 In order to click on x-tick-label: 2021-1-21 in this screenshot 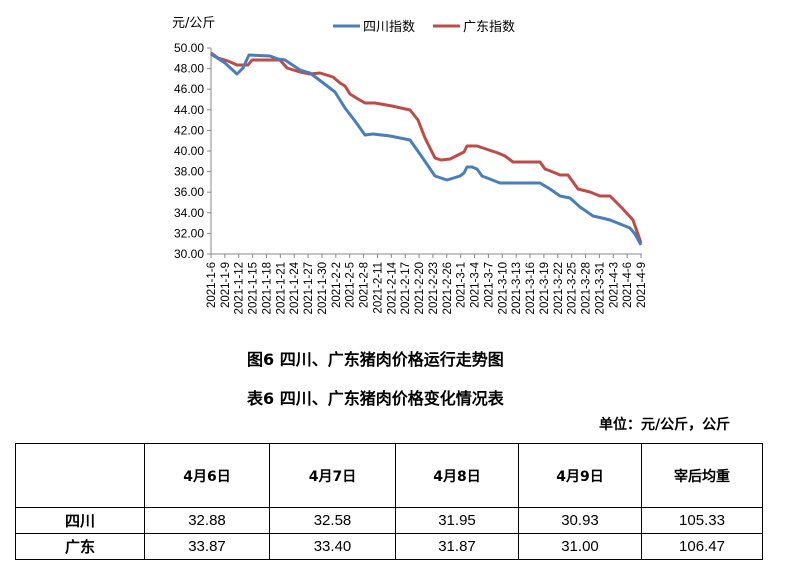, I will do `click(281, 288)`.